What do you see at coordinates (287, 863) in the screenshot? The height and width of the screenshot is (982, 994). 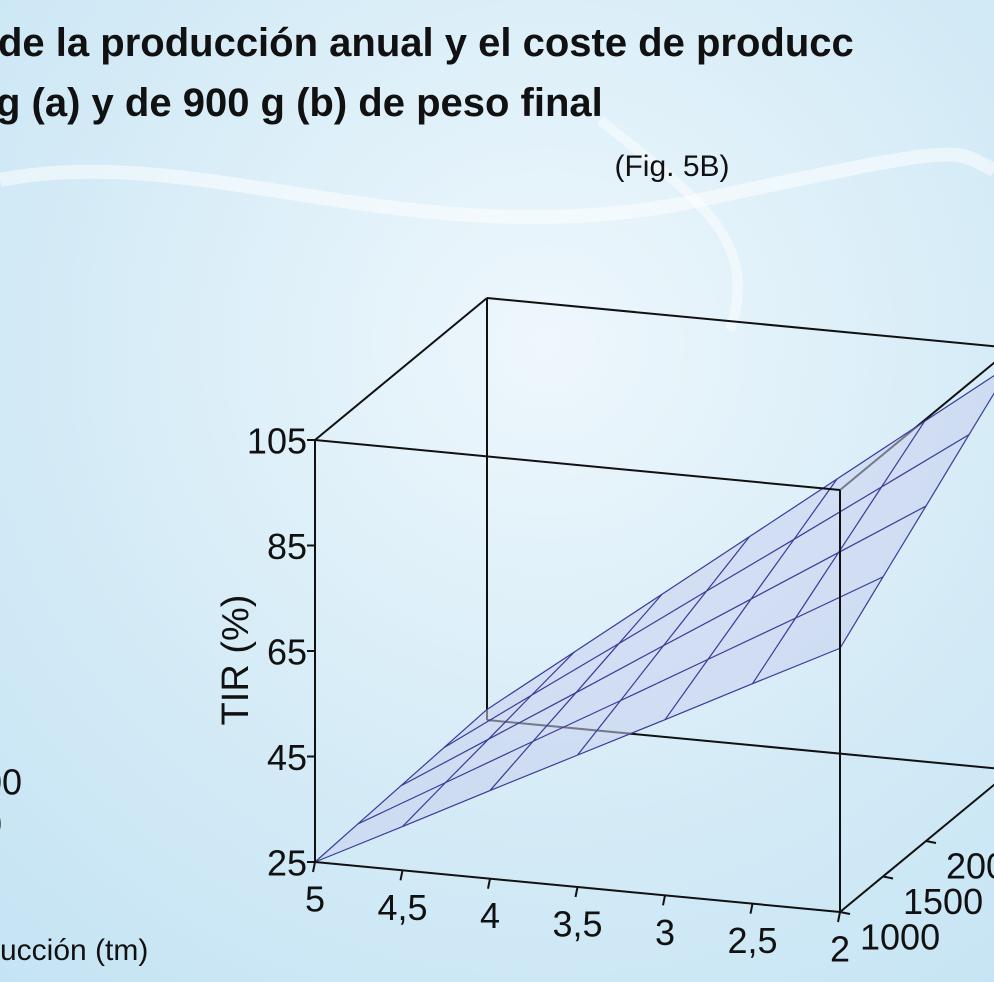 I see `z-tick-label: 25` at bounding box center [287, 863].